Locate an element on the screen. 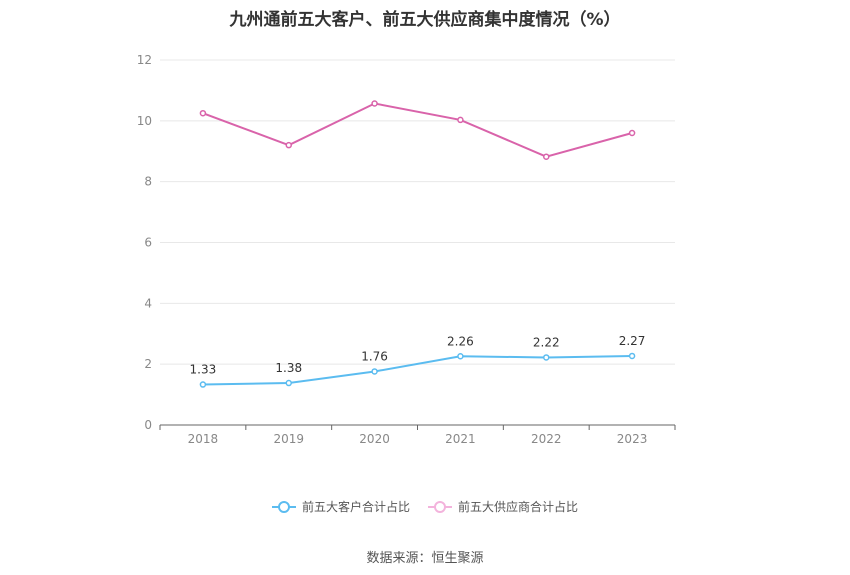 This screenshot has width=850, height=575. data-label: 2.22 is located at coordinates (546, 342).